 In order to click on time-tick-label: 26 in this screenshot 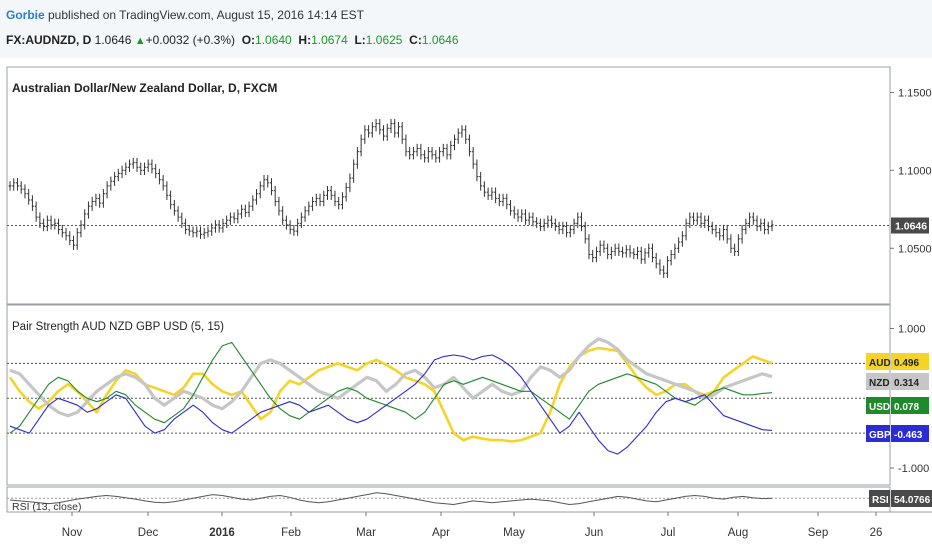, I will do `click(876, 533)`.